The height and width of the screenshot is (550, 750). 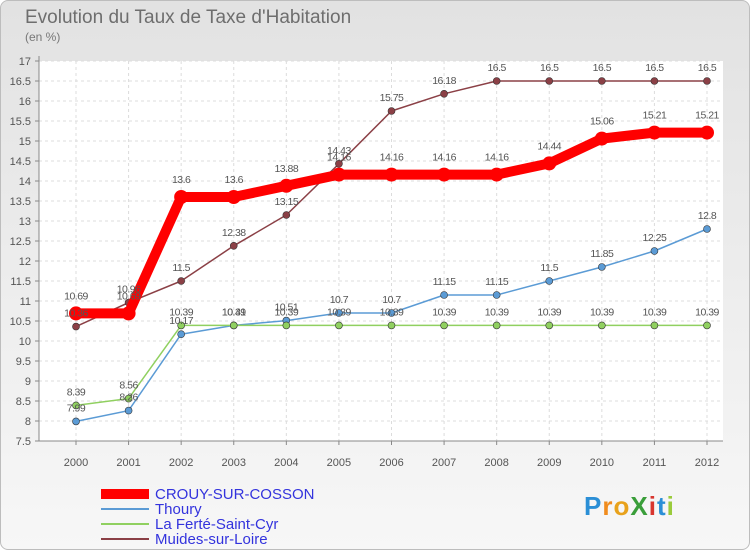 I want to click on logo-letter: i, so click(x=670, y=506).